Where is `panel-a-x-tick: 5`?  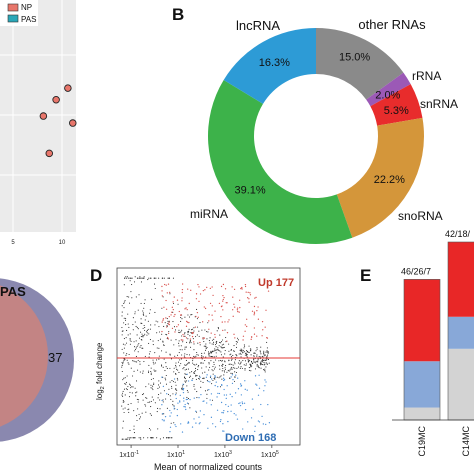
panel-a-x-tick: 5 is located at coordinates (13, 243).